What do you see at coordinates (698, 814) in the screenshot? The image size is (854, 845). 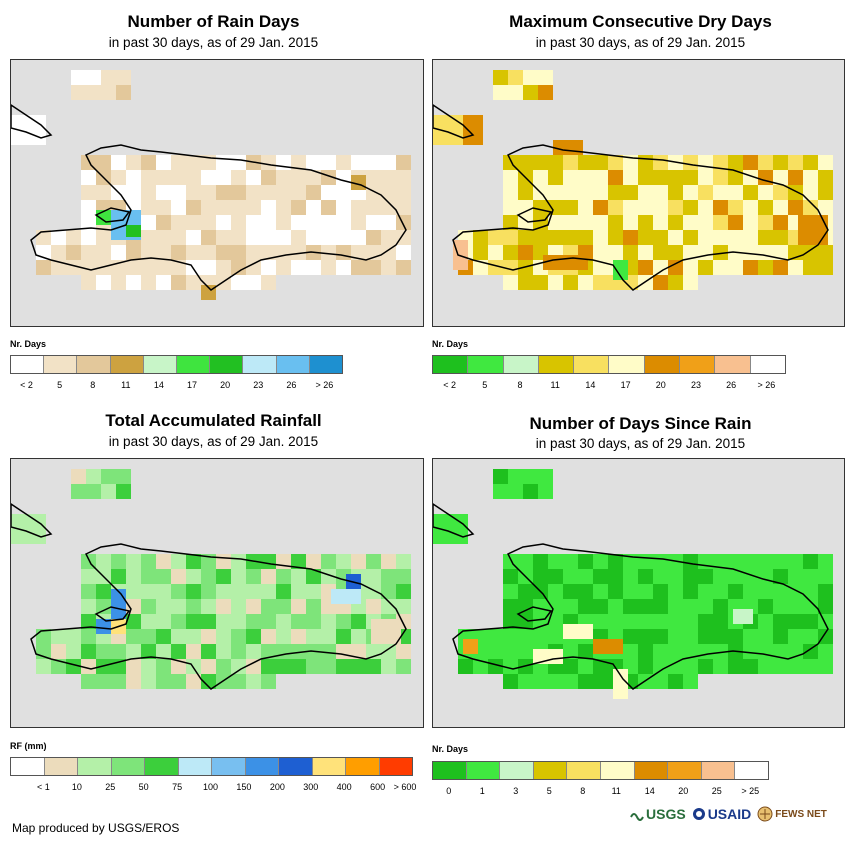 I see `usaid-seal-icon` at bounding box center [698, 814].